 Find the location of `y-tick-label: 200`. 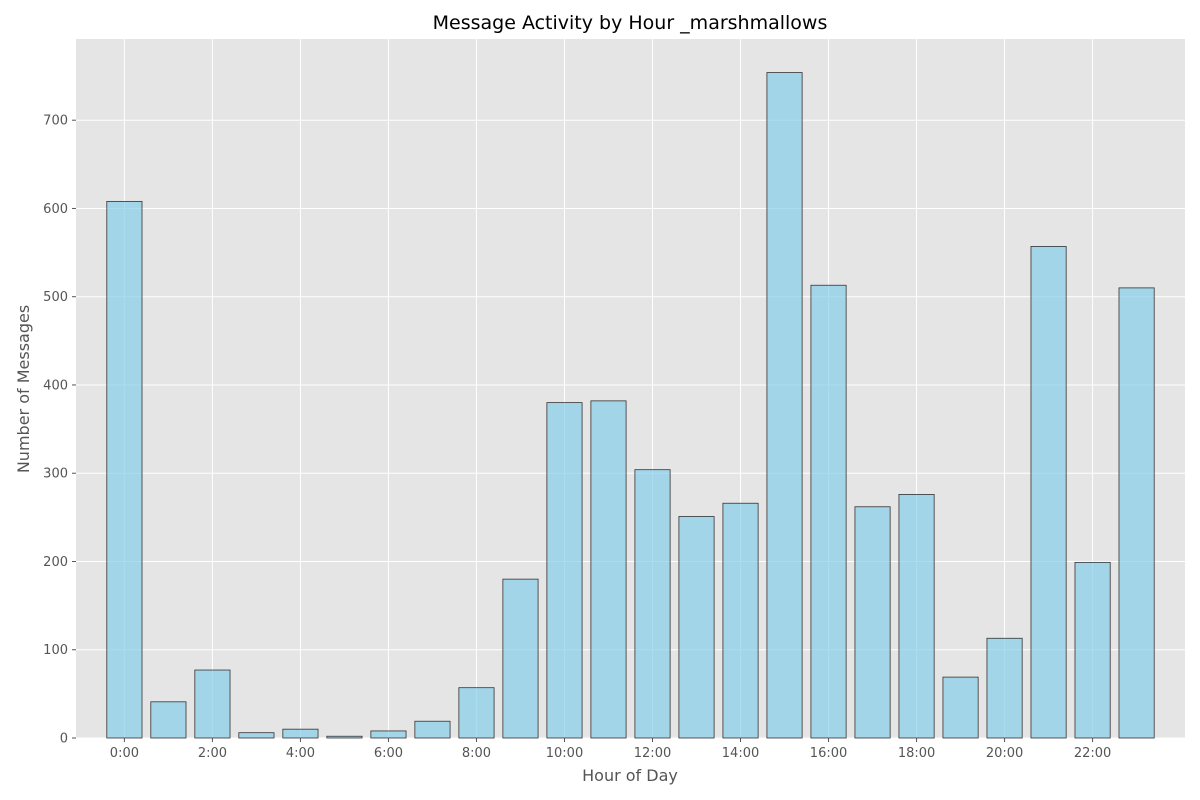

y-tick-label: 200 is located at coordinates (55, 562).